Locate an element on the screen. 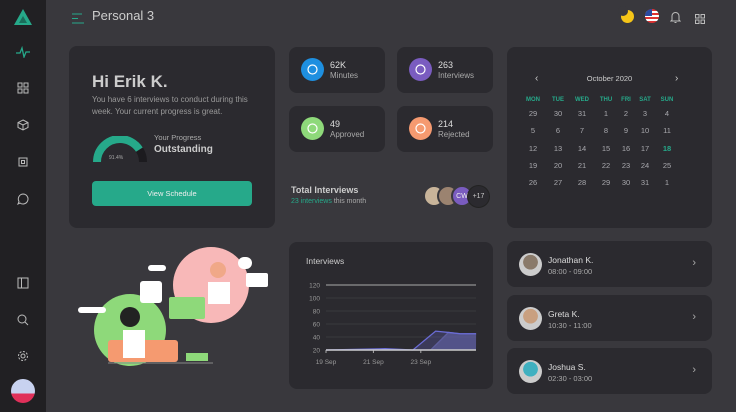 This screenshot has width=736, height=412. person-time: 10:30 - 11:00 is located at coordinates (570, 325).